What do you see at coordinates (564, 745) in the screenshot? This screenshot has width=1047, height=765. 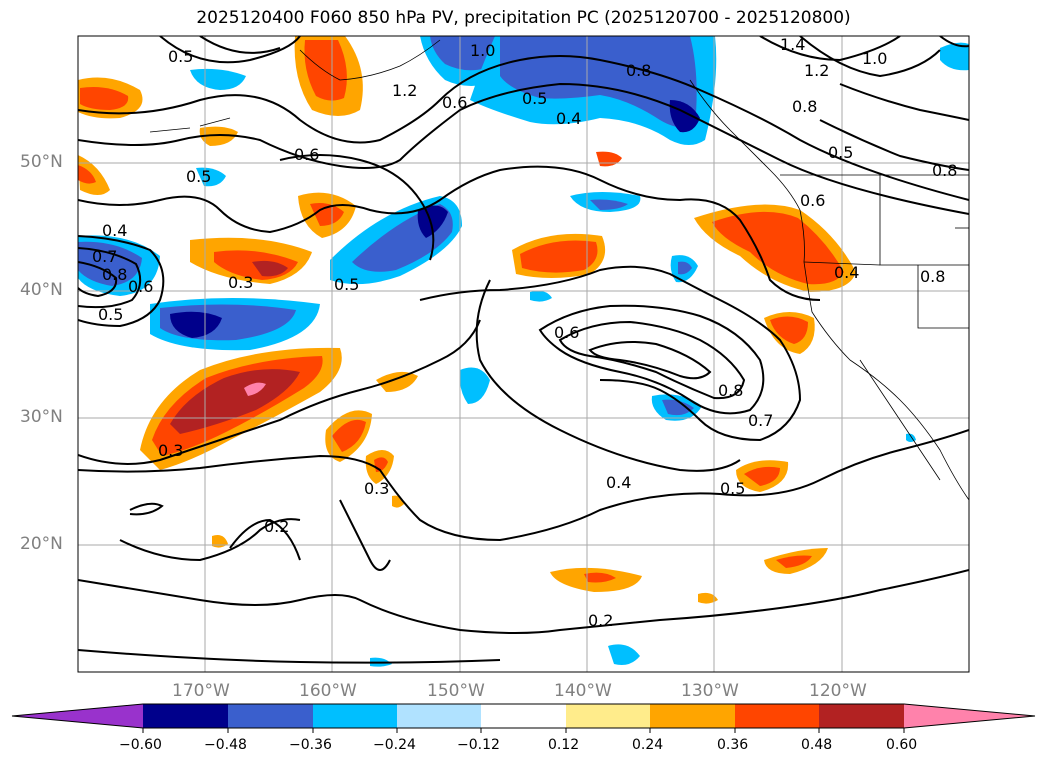 I see `colorbar-tick-label: 0.12` at bounding box center [564, 745].